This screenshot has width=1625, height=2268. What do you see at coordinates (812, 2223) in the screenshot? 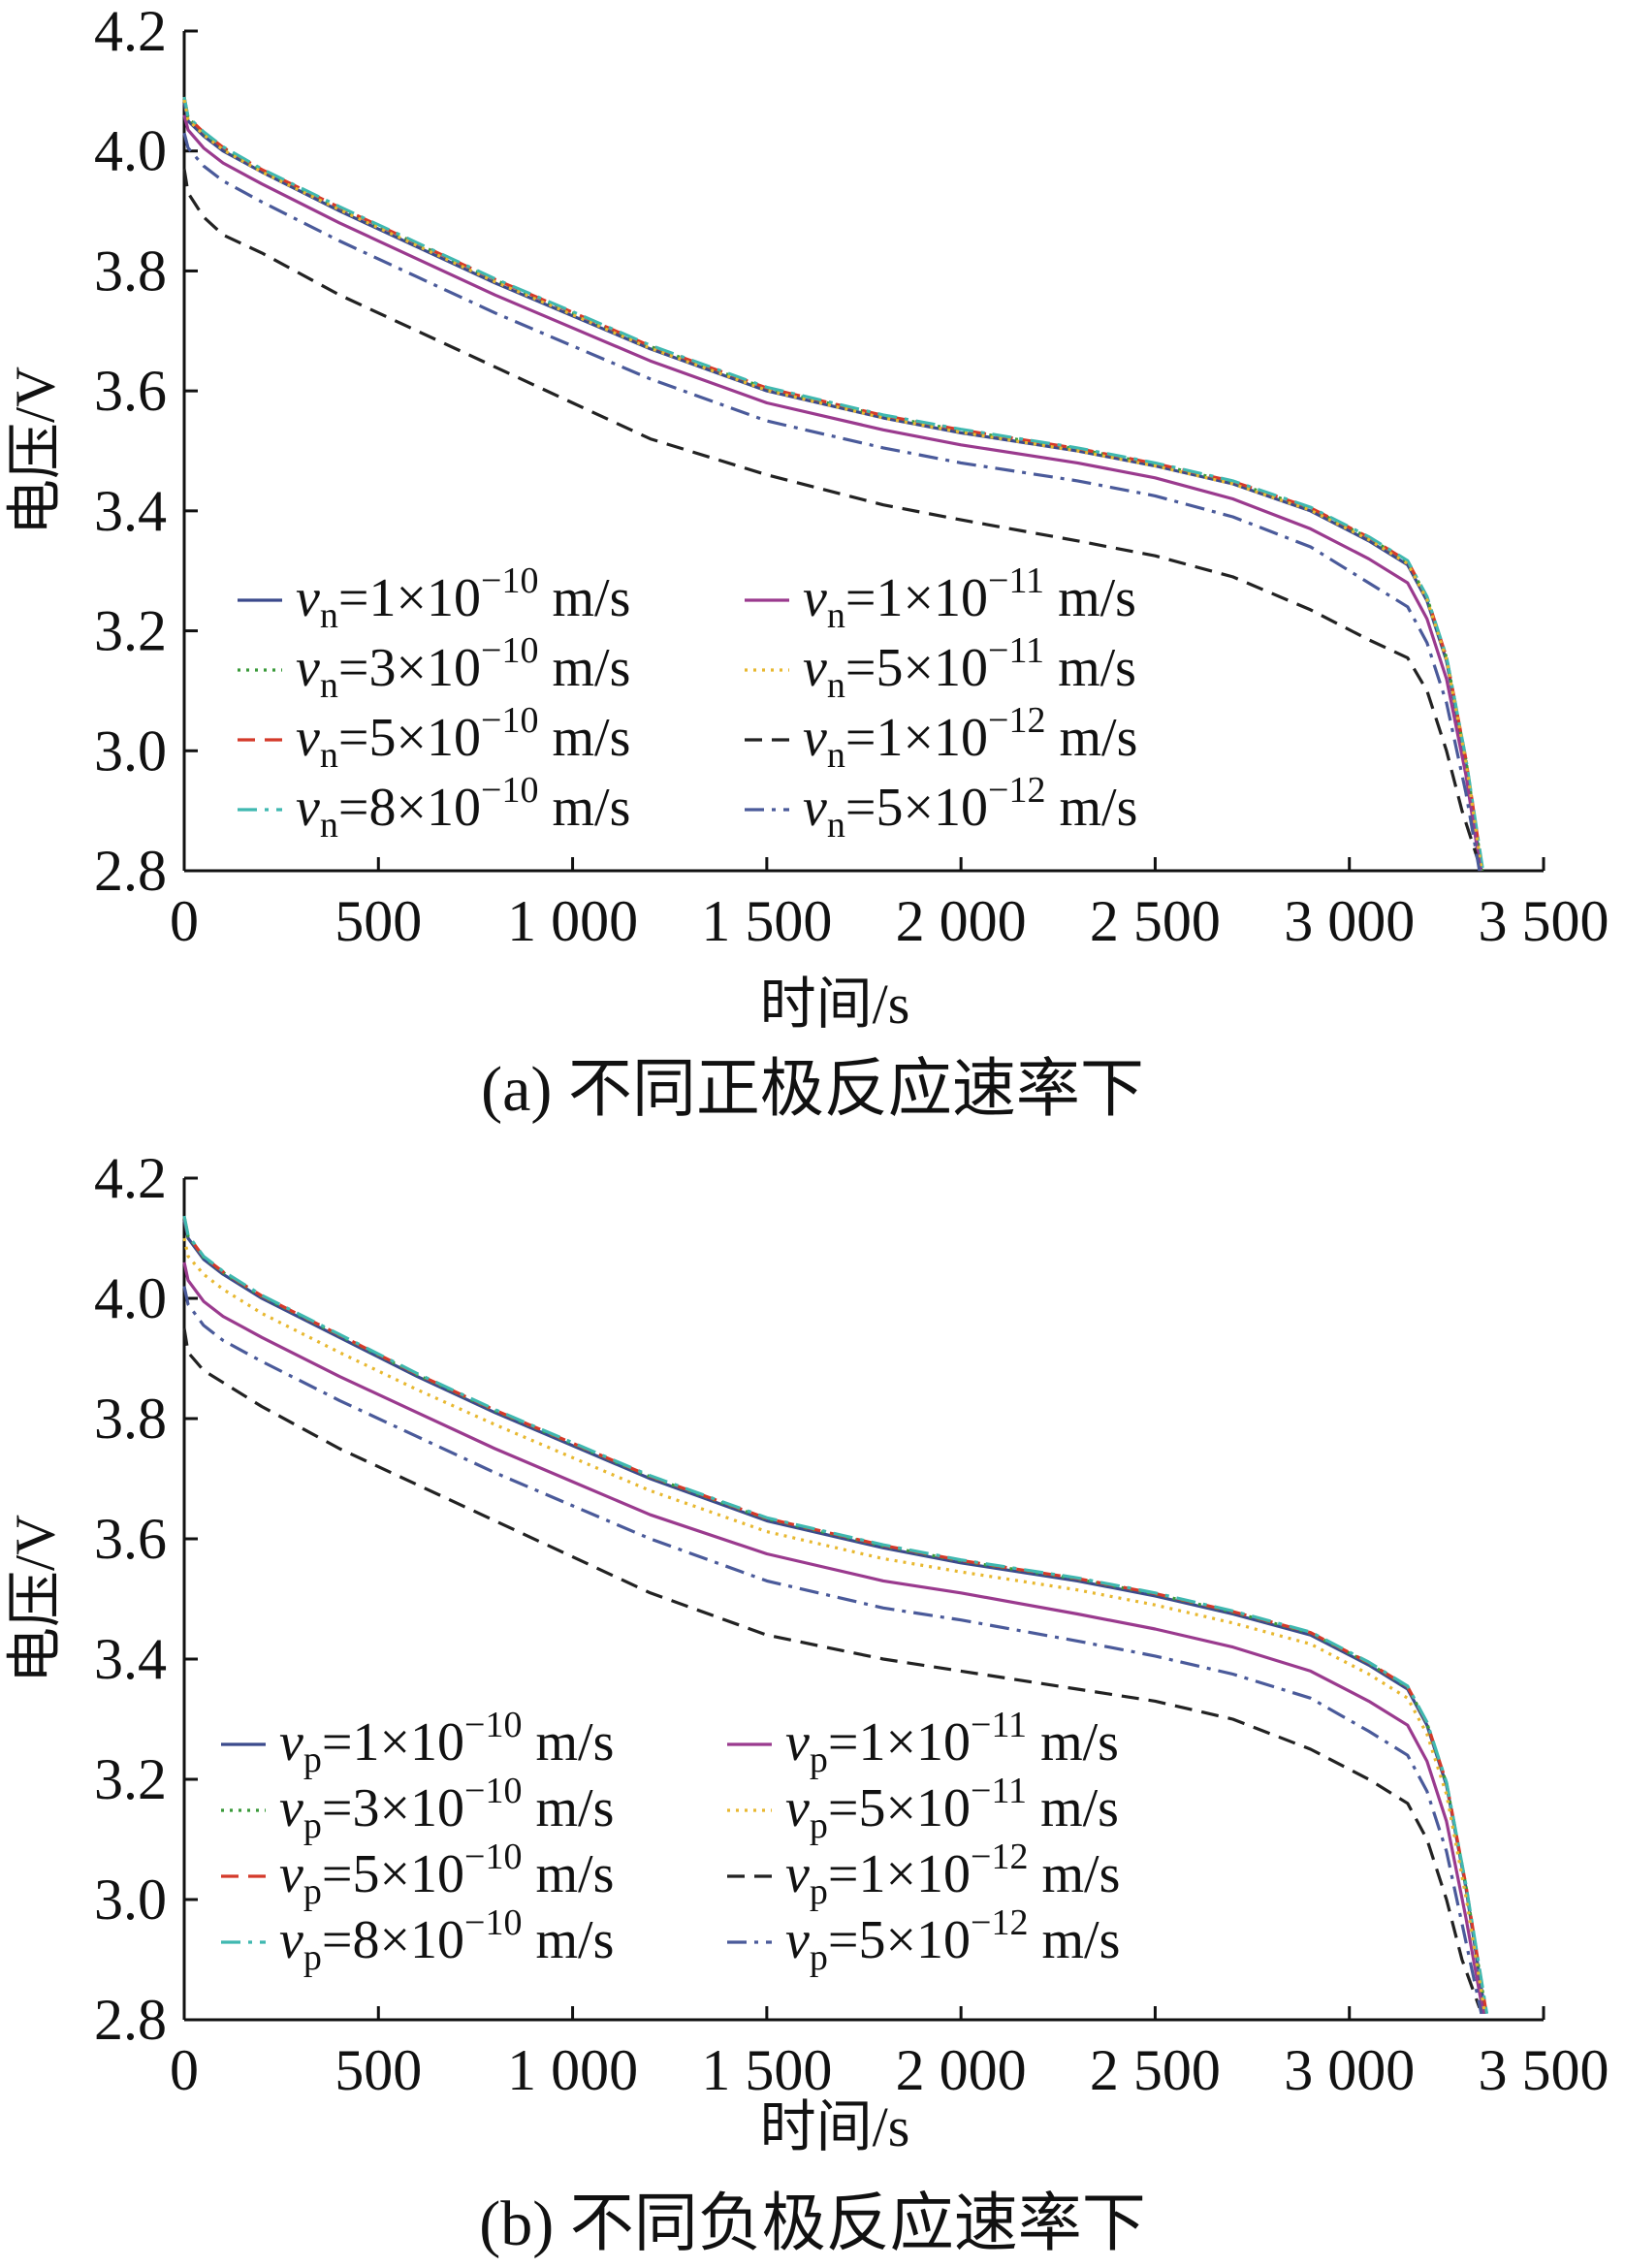
I see `figure-caption: (b) 不同负极反应速率下` at bounding box center [812, 2223].